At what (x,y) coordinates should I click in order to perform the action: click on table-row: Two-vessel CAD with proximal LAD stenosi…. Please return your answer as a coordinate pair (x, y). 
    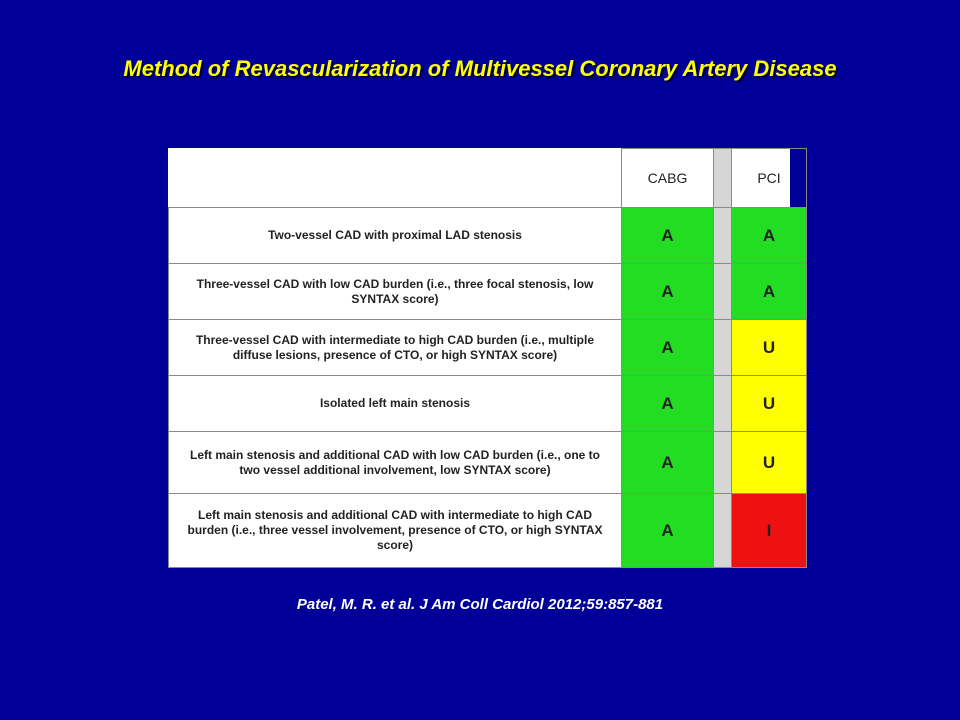
    Looking at the image, I should click on (487, 235).